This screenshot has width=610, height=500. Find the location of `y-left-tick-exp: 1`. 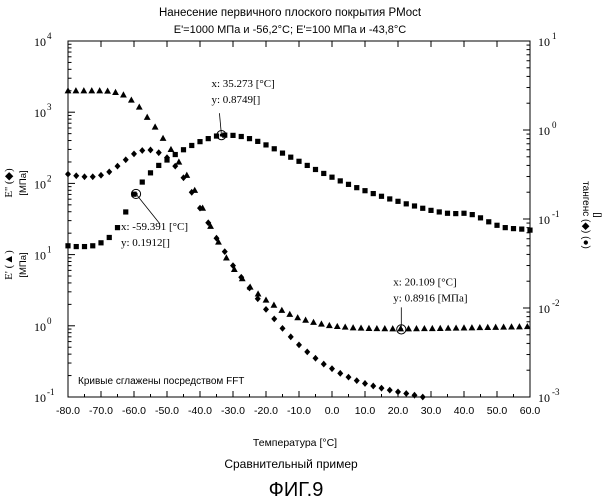

y-left-tick-exp: 1 is located at coordinates (49, 250).